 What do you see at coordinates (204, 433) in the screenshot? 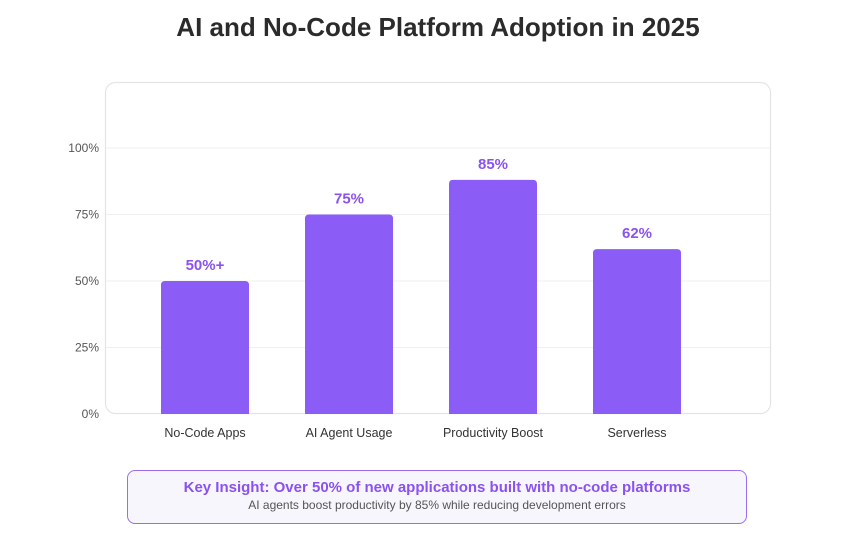
I see `x-tick-label: No-Code Apps` at bounding box center [204, 433].